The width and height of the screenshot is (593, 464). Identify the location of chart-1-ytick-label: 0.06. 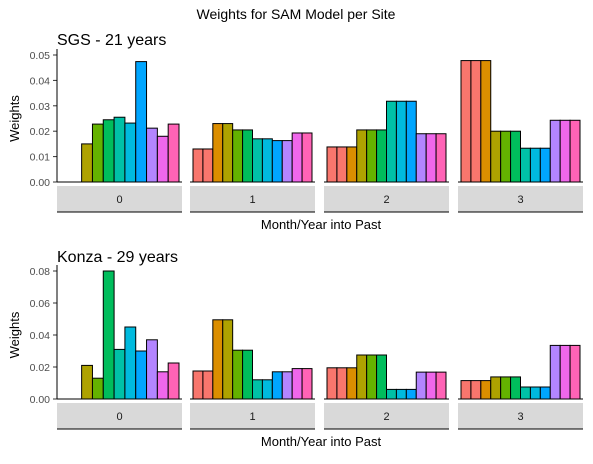
(40, 304).